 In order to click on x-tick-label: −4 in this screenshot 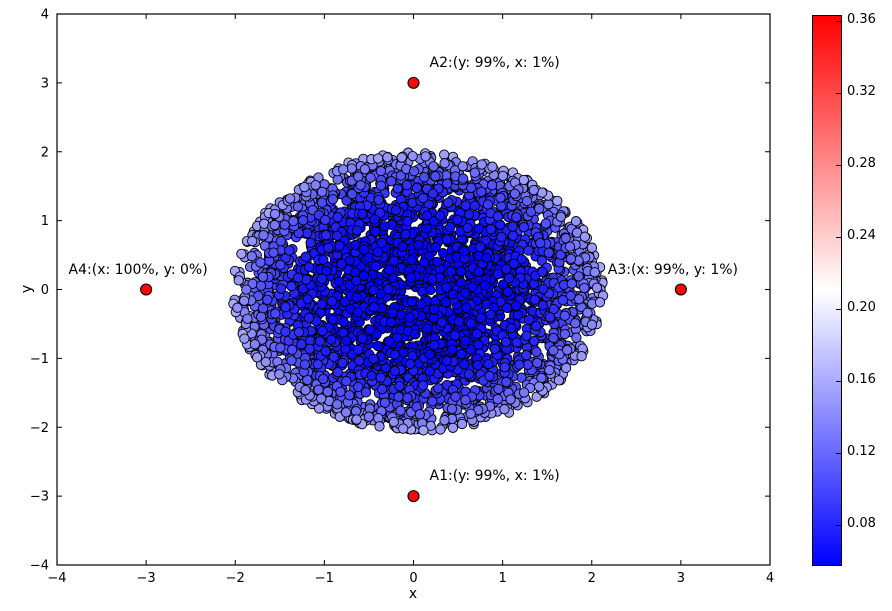, I will do `click(56, 578)`.